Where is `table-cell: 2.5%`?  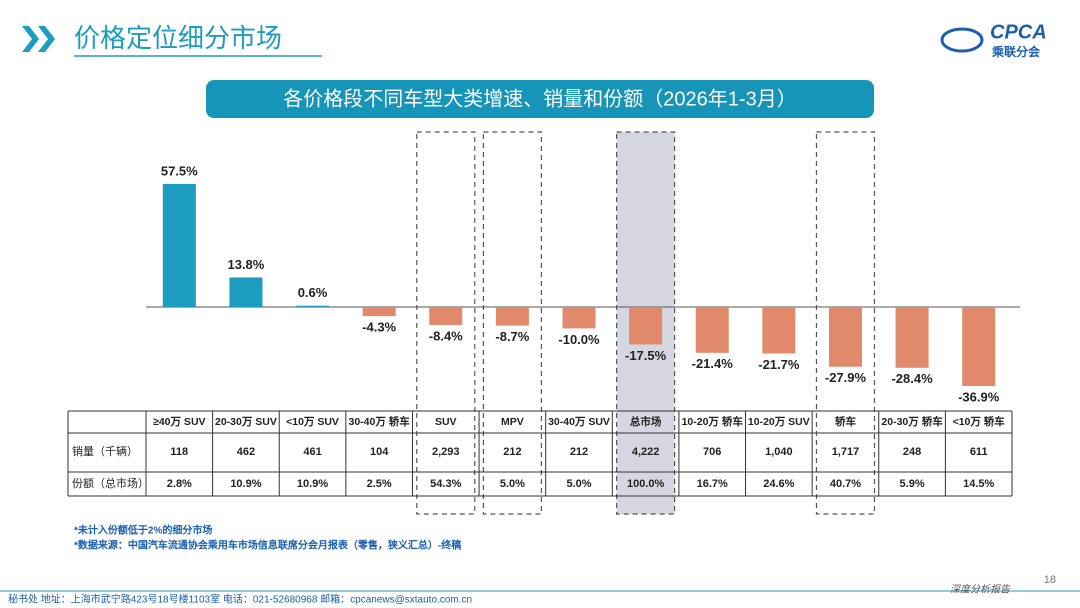
table-cell: 2.5% is located at coordinates (379, 484).